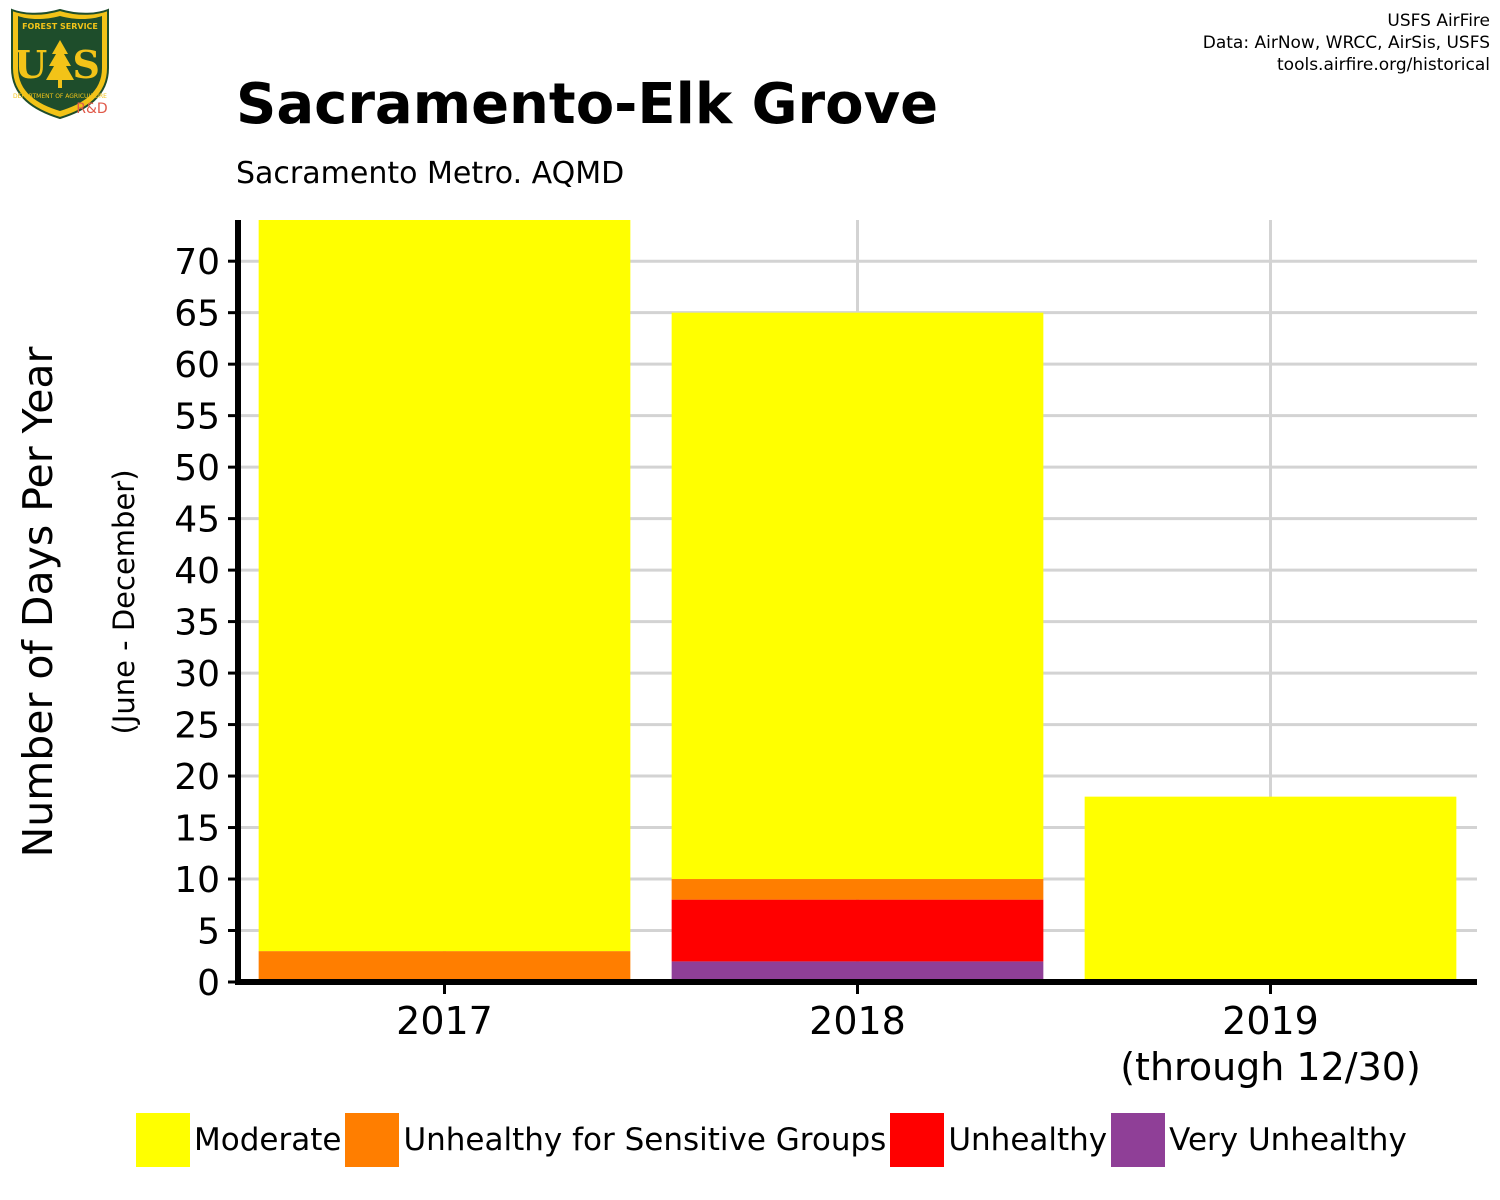 The height and width of the screenshot is (1200, 1500). What do you see at coordinates (208, 932) in the screenshot?
I see `y-tick-label: 5` at bounding box center [208, 932].